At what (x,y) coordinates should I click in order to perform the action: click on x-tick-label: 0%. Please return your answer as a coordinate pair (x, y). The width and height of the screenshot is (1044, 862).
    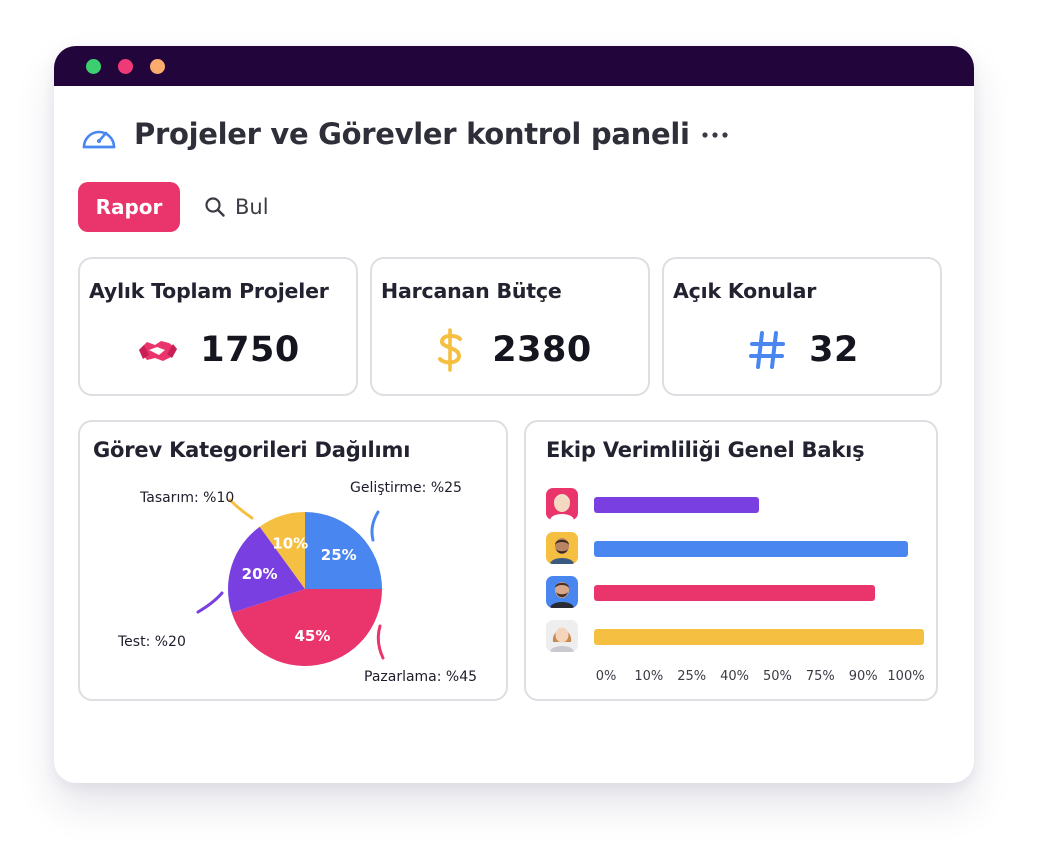
    Looking at the image, I should click on (606, 676).